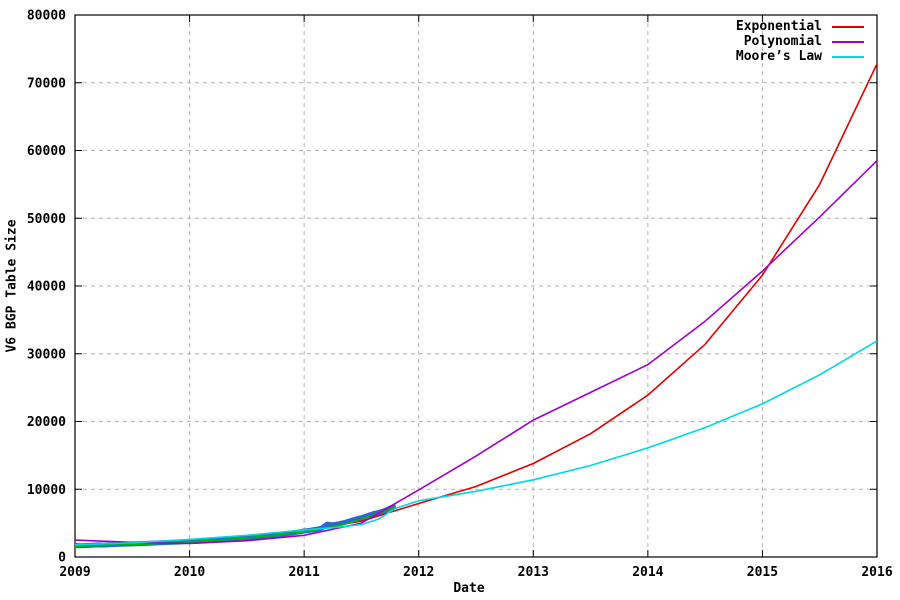 The height and width of the screenshot is (600, 900). Describe the element at coordinates (46, 287) in the screenshot. I see `y-tick-label: 40000` at that location.